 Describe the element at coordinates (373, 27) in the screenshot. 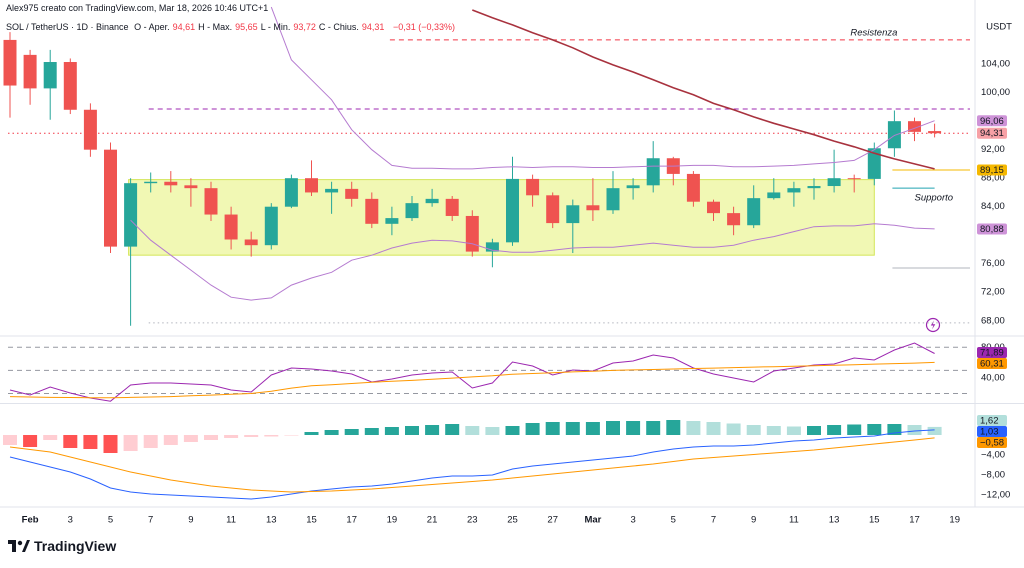

I see `ohlc-value: 94,31` at that location.